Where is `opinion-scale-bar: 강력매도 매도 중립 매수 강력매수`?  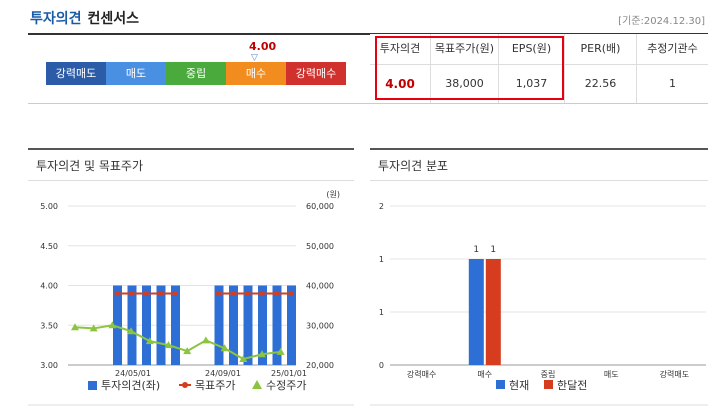
opinion-scale-bar: 강력매도 매도 중립 매수 강력매수 is located at coordinates (196, 73).